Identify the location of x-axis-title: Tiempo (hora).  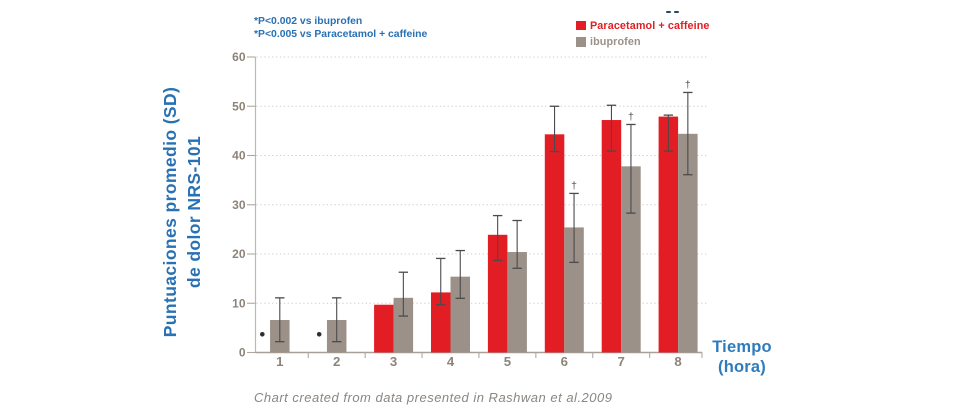
(742, 357).